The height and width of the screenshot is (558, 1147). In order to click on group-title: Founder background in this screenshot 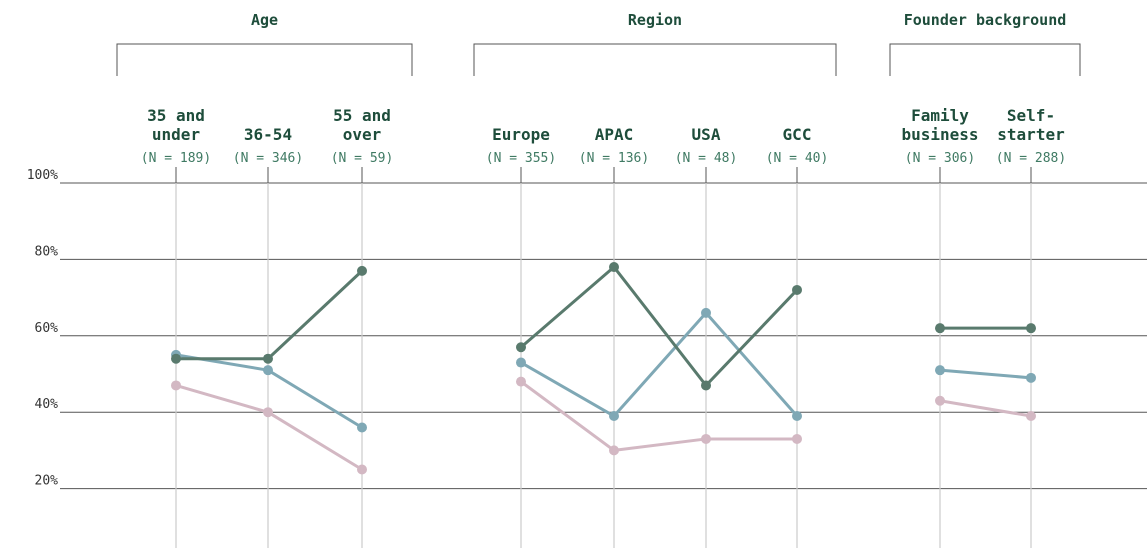, I will do `click(985, 20)`.